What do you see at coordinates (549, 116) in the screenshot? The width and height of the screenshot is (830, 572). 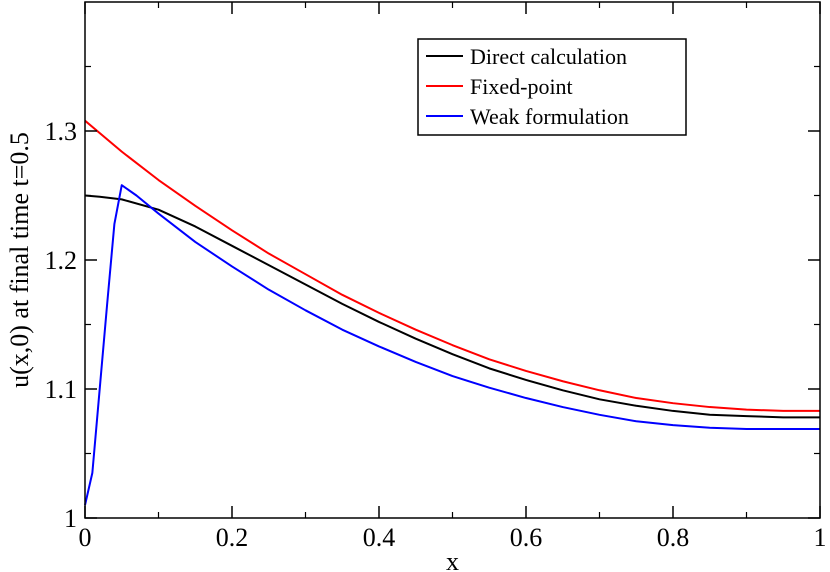 I see `legend-label: Weak formulation` at bounding box center [549, 116].